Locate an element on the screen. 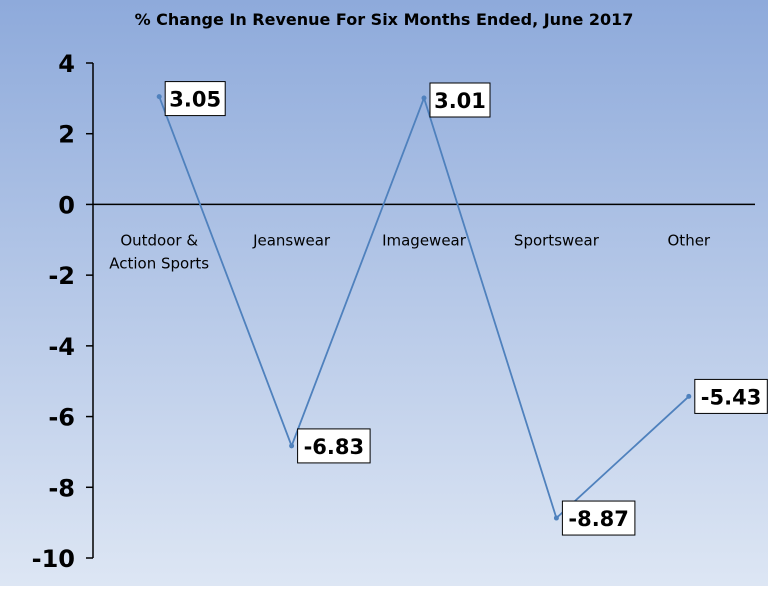 The width and height of the screenshot is (768, 591). data-label: -6.83 is located at coordinates (334, 447).